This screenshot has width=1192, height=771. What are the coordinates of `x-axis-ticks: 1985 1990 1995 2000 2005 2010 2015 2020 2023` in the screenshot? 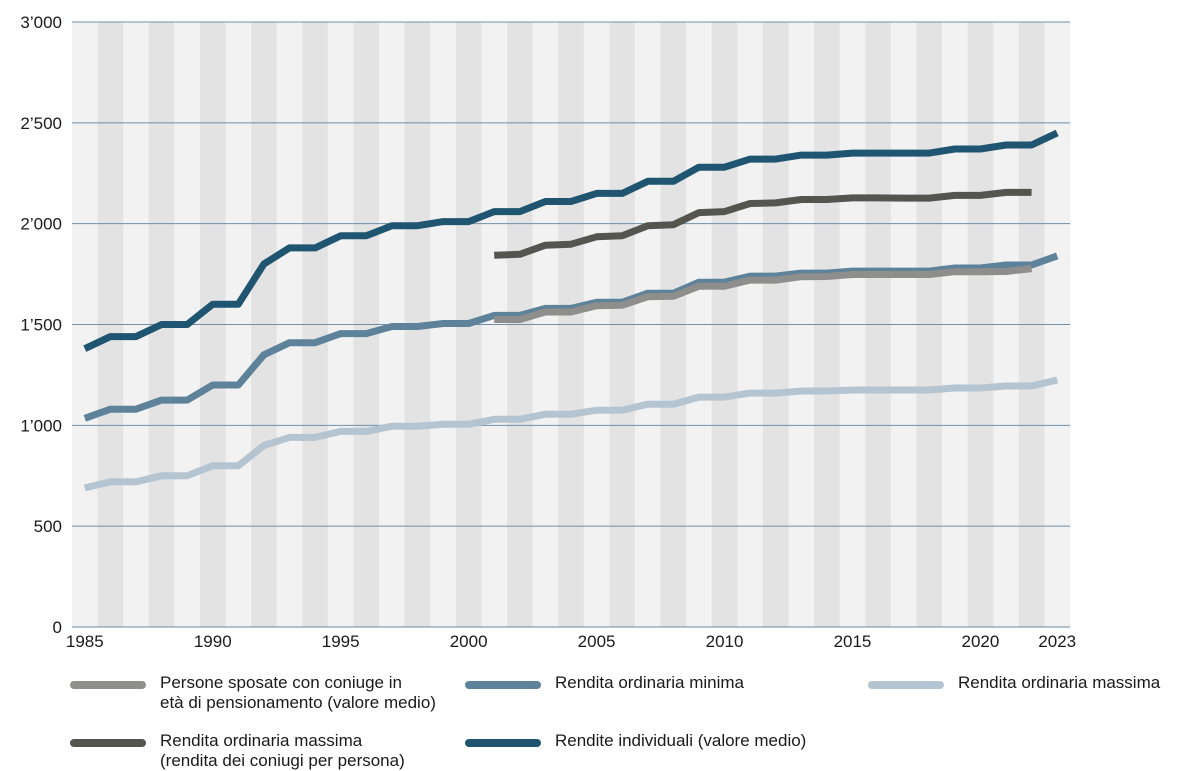 It's located at (571, 641).